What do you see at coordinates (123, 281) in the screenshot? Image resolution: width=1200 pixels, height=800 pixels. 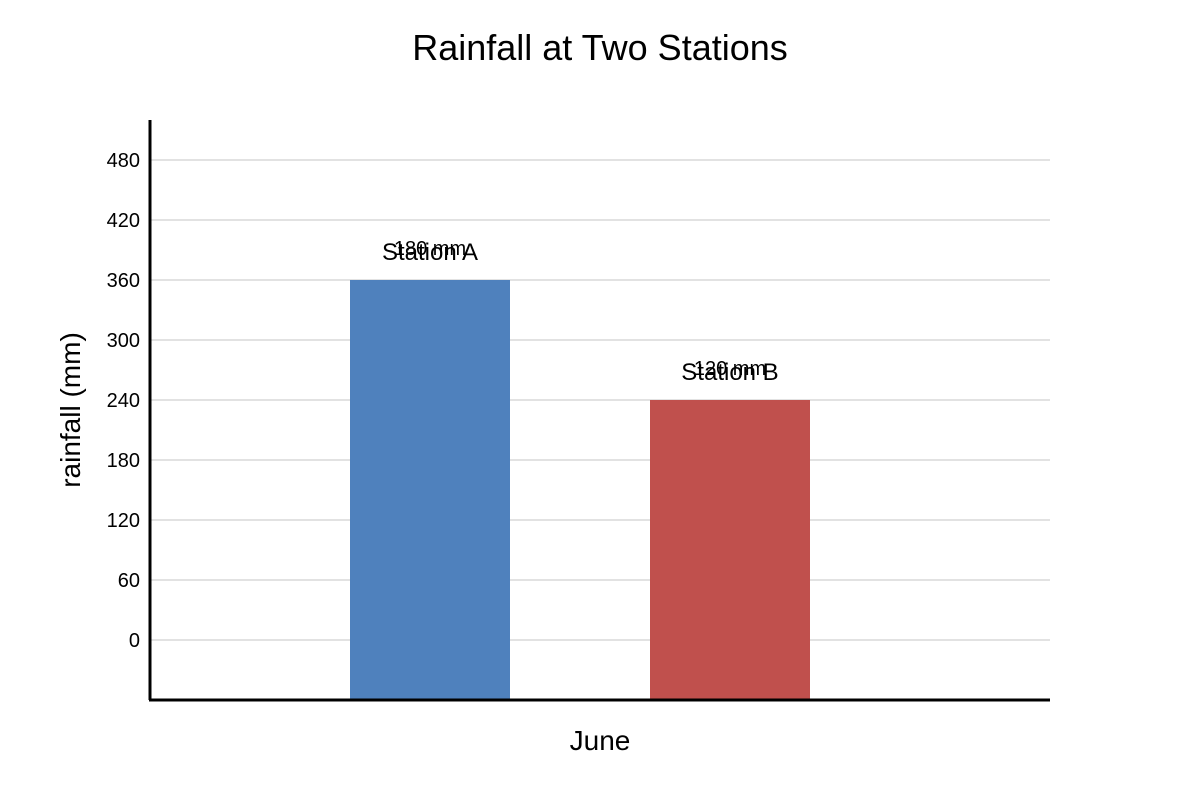 I see `y-tick-label: 360` at bounding box center [123, 281].